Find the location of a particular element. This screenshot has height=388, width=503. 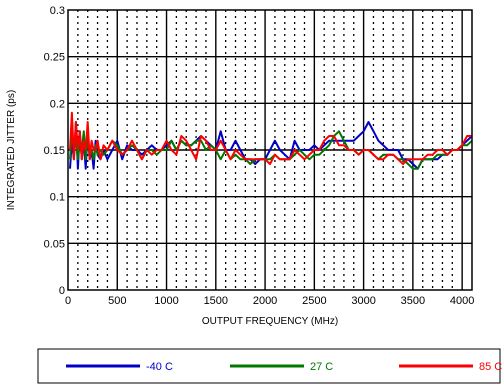

y-tick-label: 0.3 is located at coordinates (57, 11).